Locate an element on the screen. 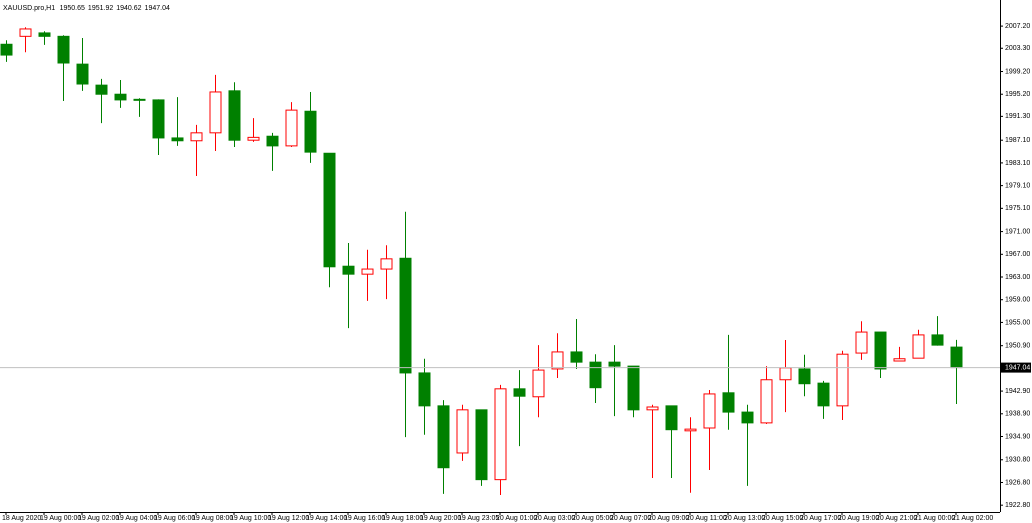 This screenshot has height=523, width=1032. current-price-box is located at coordinates (1016, 367).